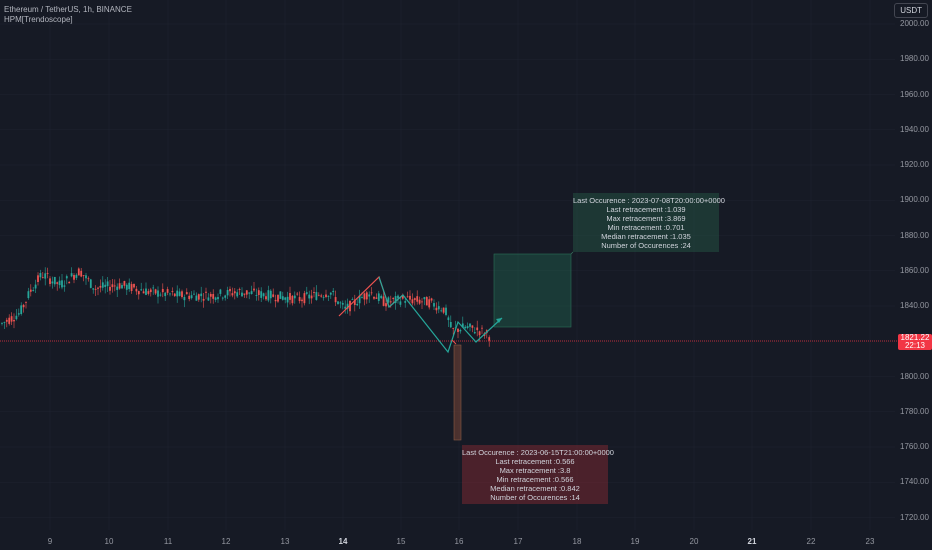 The height and width of the screenshot is (550, 932). Describe the element at coordinates (915, 345) in the screenshot. I see `bar-countdown: 22:13` at that location.